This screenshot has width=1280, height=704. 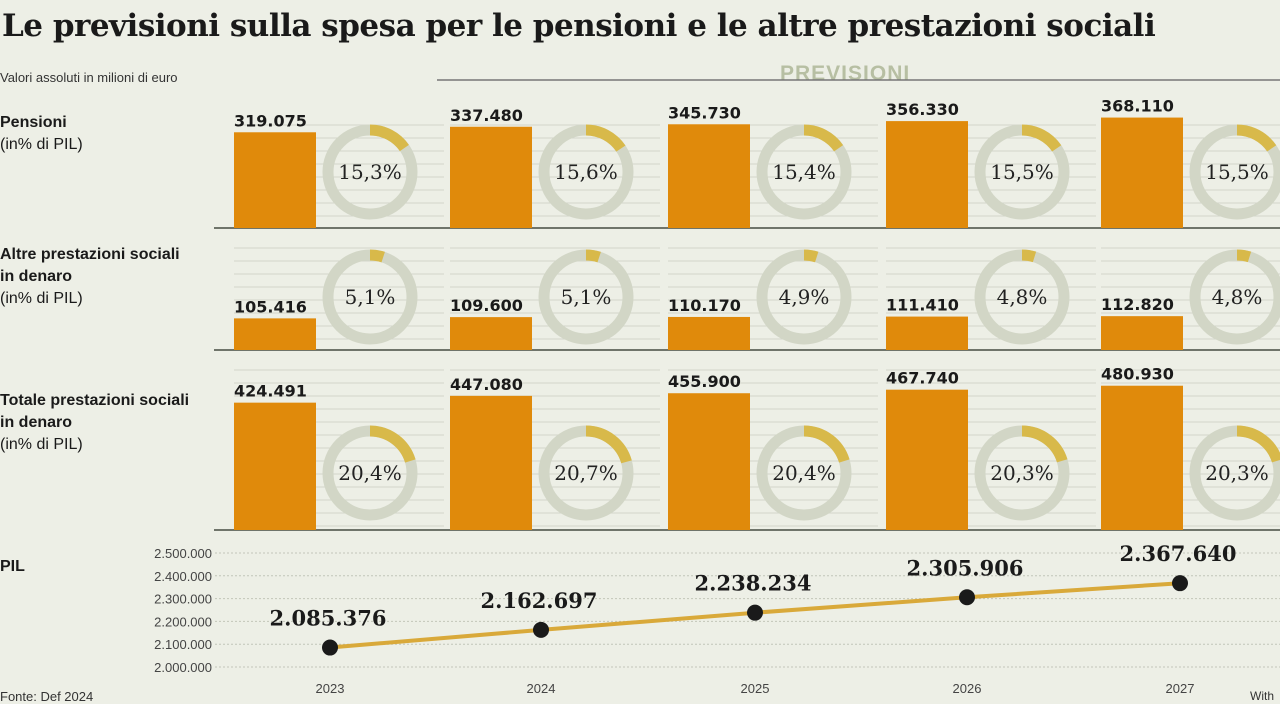 I want to click on x-axis-year-label: 2024, so click(x=541, y=688).